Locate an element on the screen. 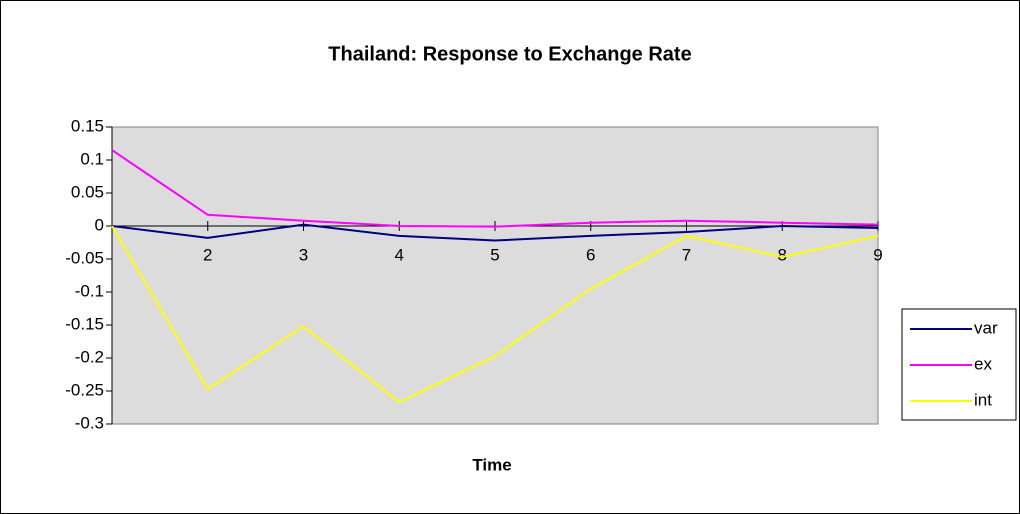 This screenshot has height=514, width=1020. y-tick-label: 0.05 is located at coordinates (87, 191).